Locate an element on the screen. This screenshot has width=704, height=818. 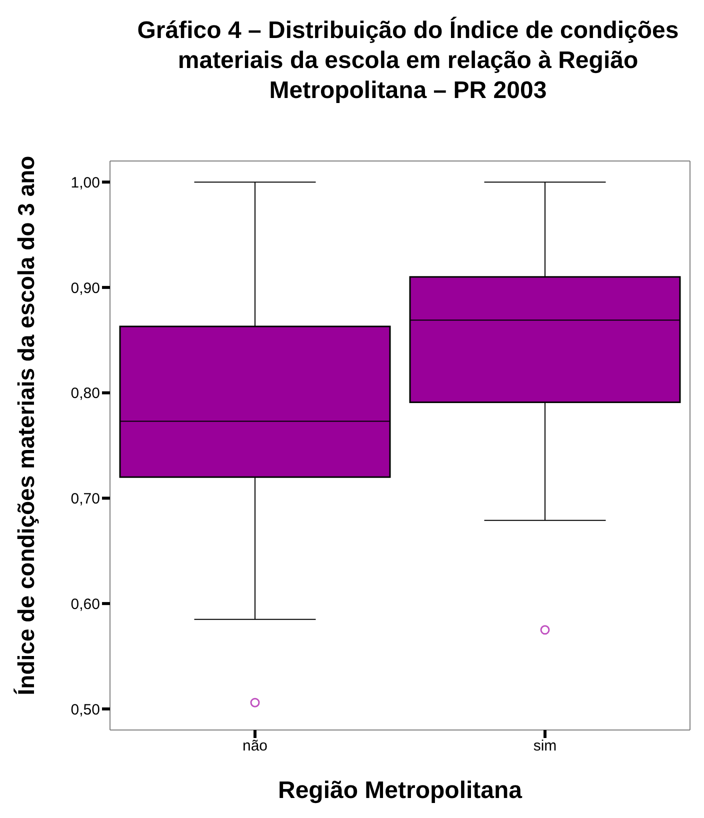
y-tick-label: 0,80 is located at coordinates (85, 393).